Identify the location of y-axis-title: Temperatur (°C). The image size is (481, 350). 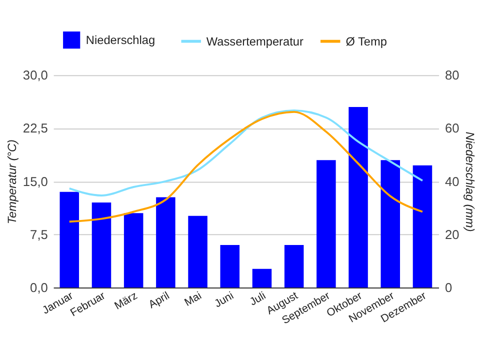
(12, 181).